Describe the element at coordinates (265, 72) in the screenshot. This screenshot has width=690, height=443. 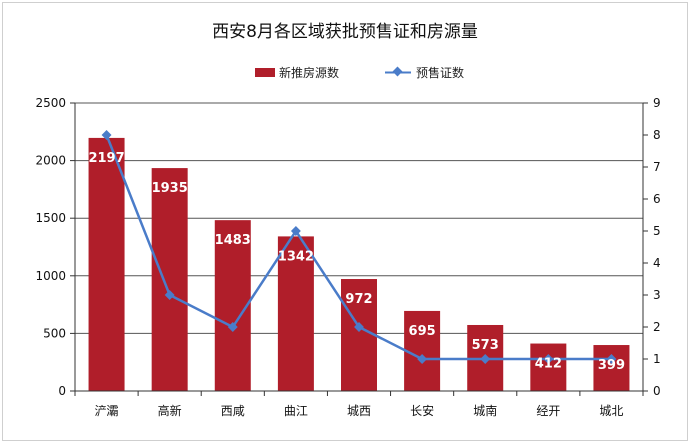
I see `legend-bar-swatch` at that location.